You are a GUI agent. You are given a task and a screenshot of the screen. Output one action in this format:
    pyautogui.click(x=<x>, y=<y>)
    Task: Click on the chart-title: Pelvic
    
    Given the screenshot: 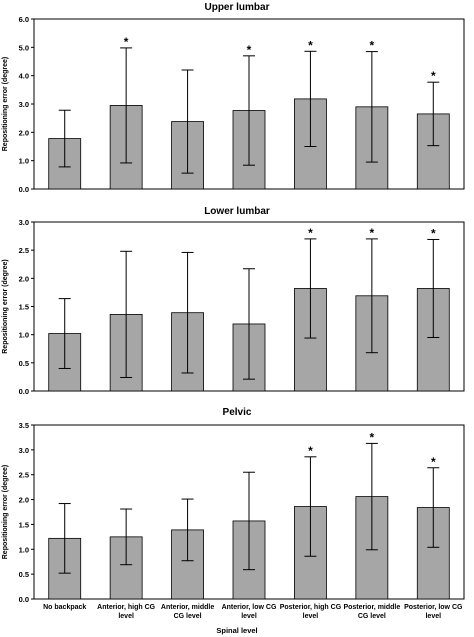 What is the action you would take?
    pyautogui.click(x=237, y=412)
    